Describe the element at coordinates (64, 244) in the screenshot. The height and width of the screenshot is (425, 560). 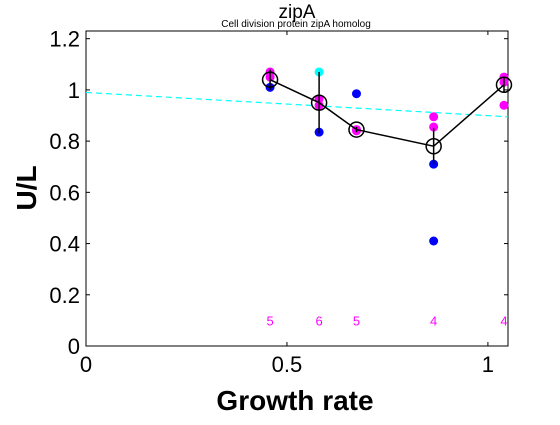
I see `y-tick-label: 0.4` at that location.